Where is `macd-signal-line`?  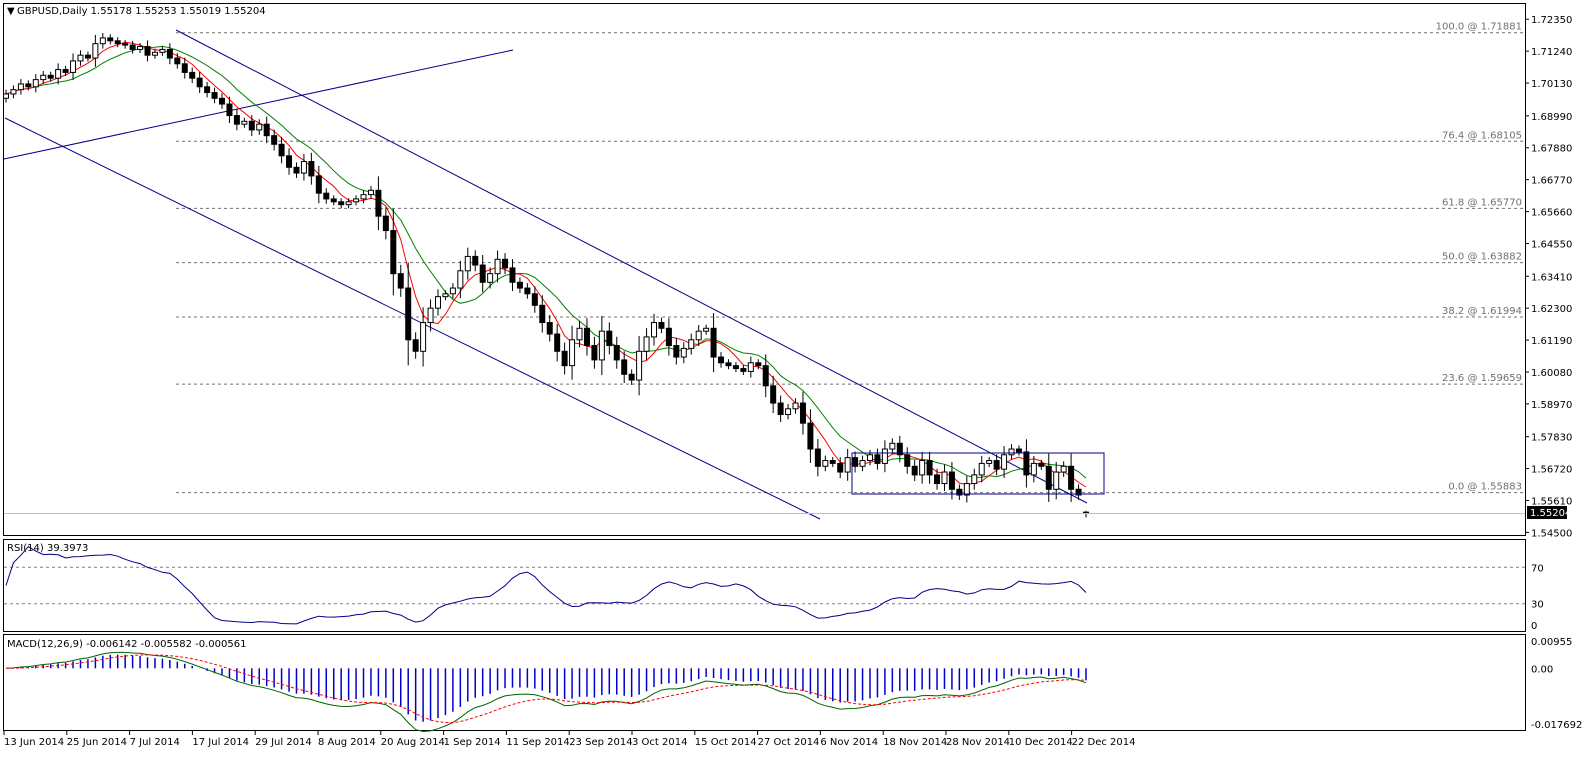 macd-signal-line is located at coordinates (546, 688).